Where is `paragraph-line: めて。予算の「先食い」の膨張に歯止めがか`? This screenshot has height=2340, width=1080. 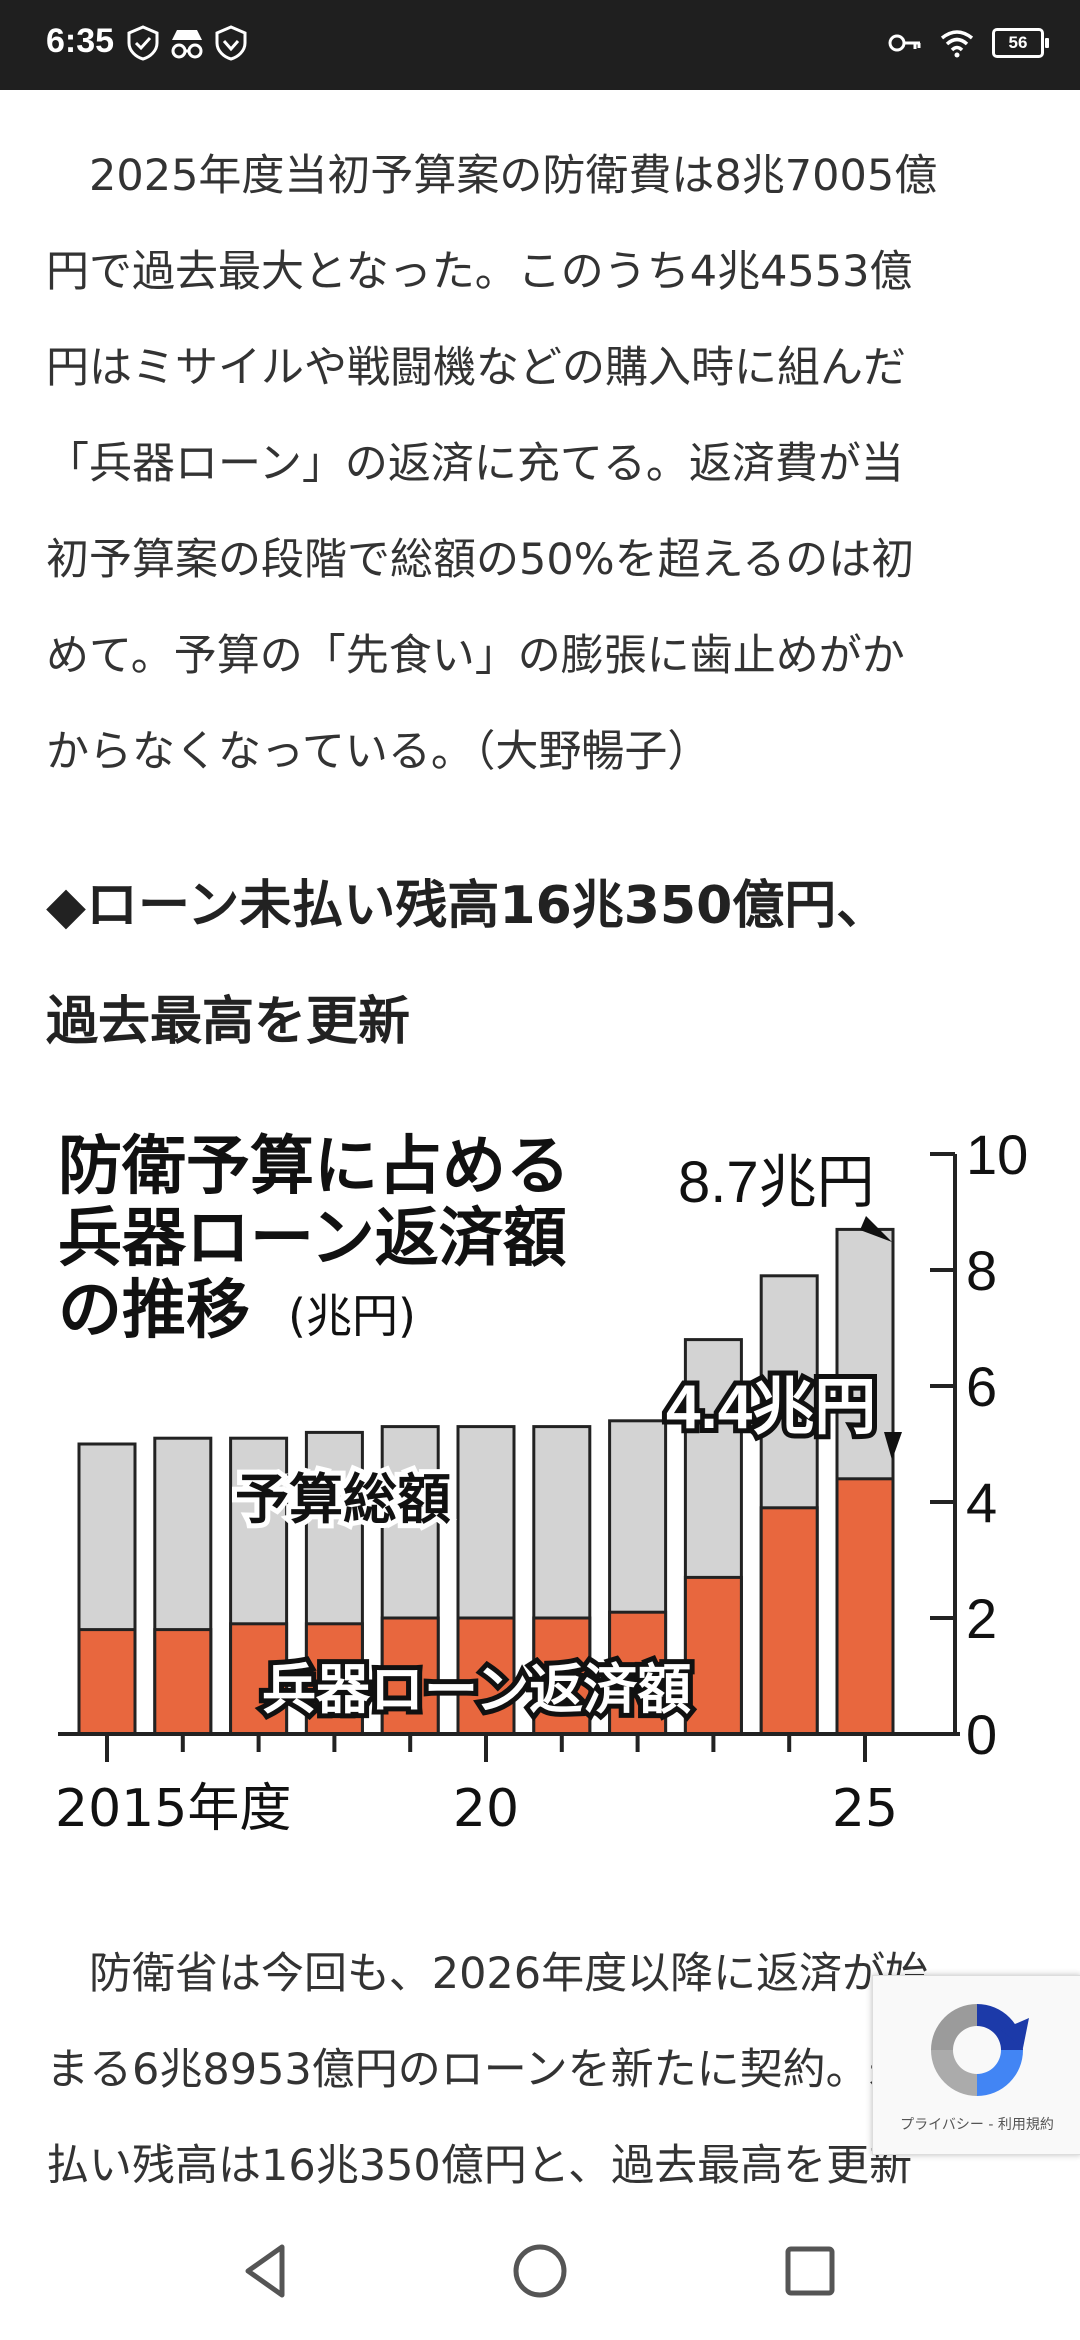
paragraph-line: めて。予算の「先食い」の膨張に歯止めがか is located at coordinates (475, 656).